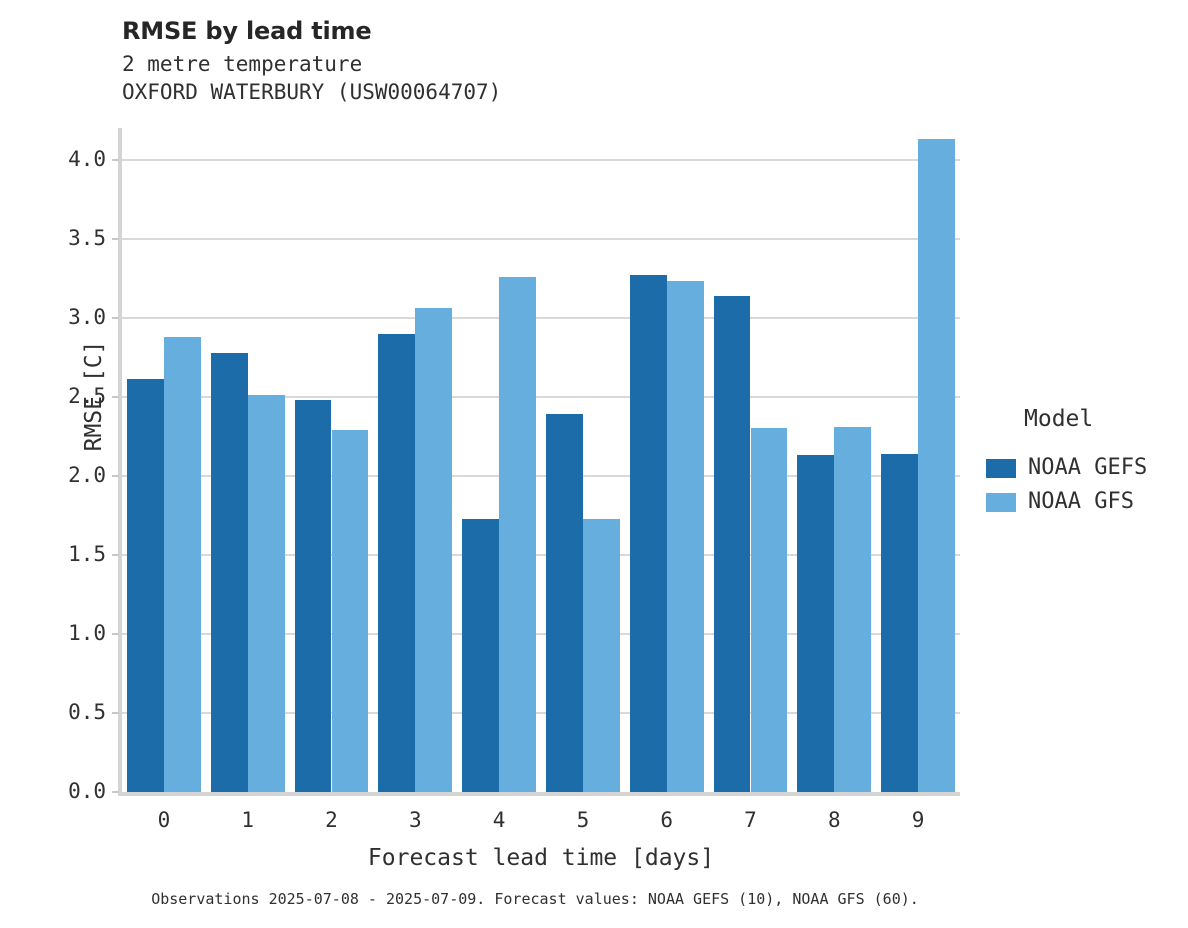 Image resolution: width=1188 pixels, height=928 pixels. Describe the element at coordinates (750, 820) in the screenshot. I see `x-tick-label: 7` at that location.